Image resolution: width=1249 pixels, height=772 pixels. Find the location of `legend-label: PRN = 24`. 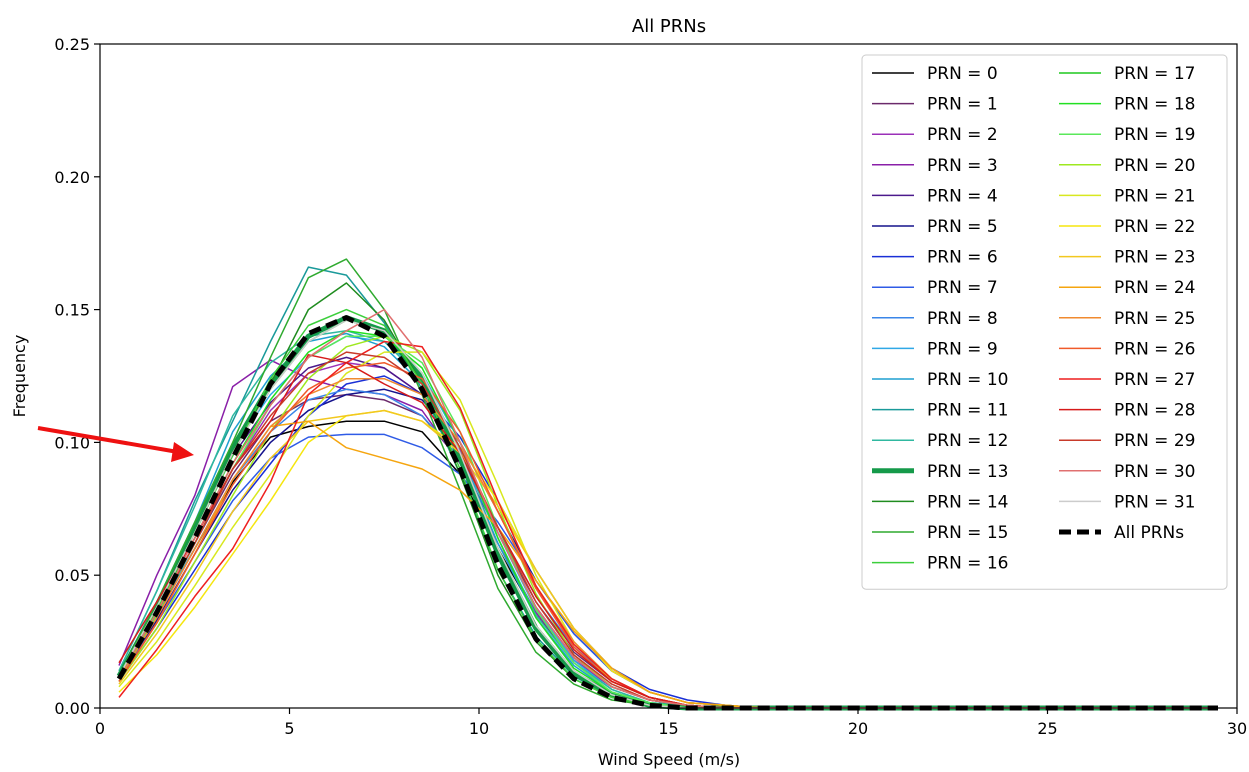

legend-label: PRN = 24 is located at coordinates (1154, 288).